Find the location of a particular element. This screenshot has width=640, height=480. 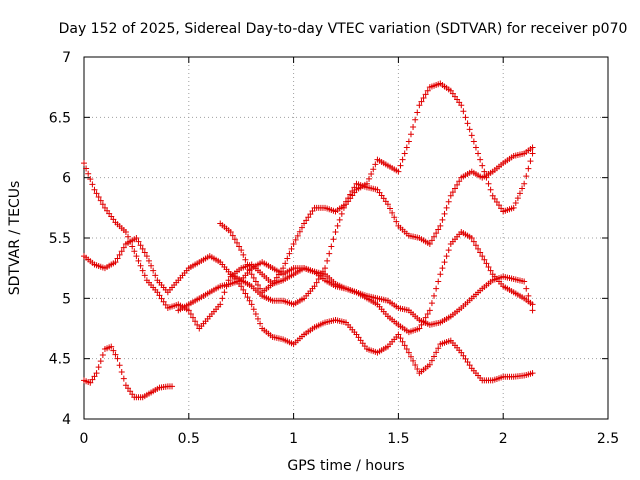

y-tick-label: 6.5 is located at coordinates (60, 118).